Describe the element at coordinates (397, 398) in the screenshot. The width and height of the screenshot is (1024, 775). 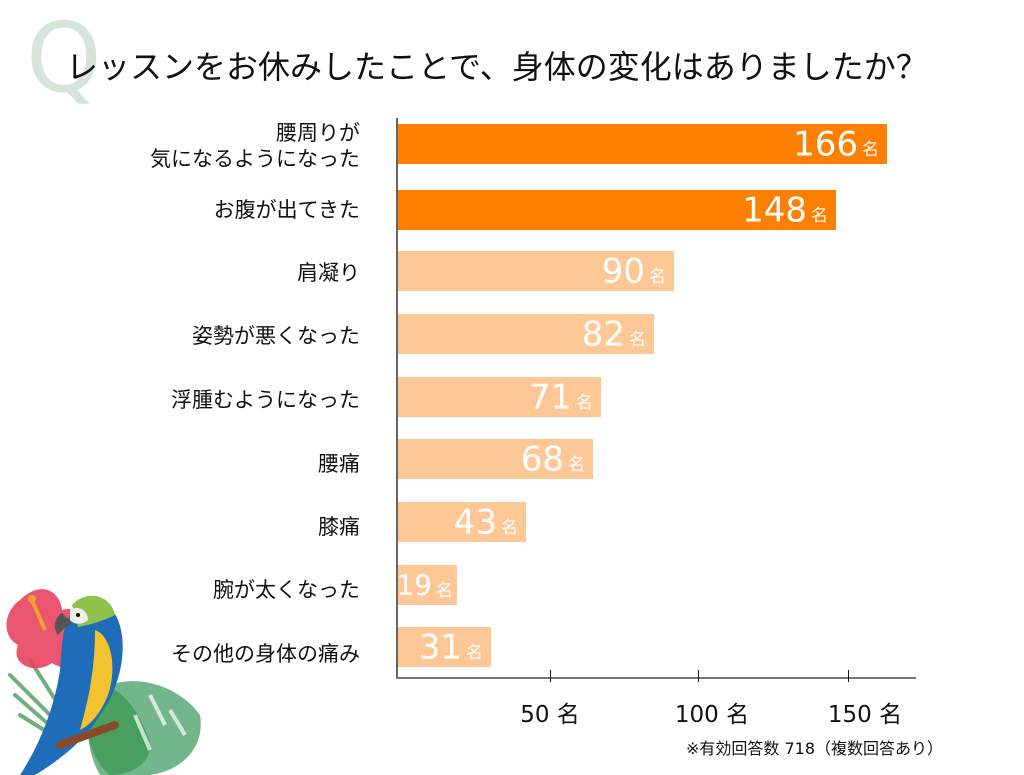
I see `y-axis-line` at that location.